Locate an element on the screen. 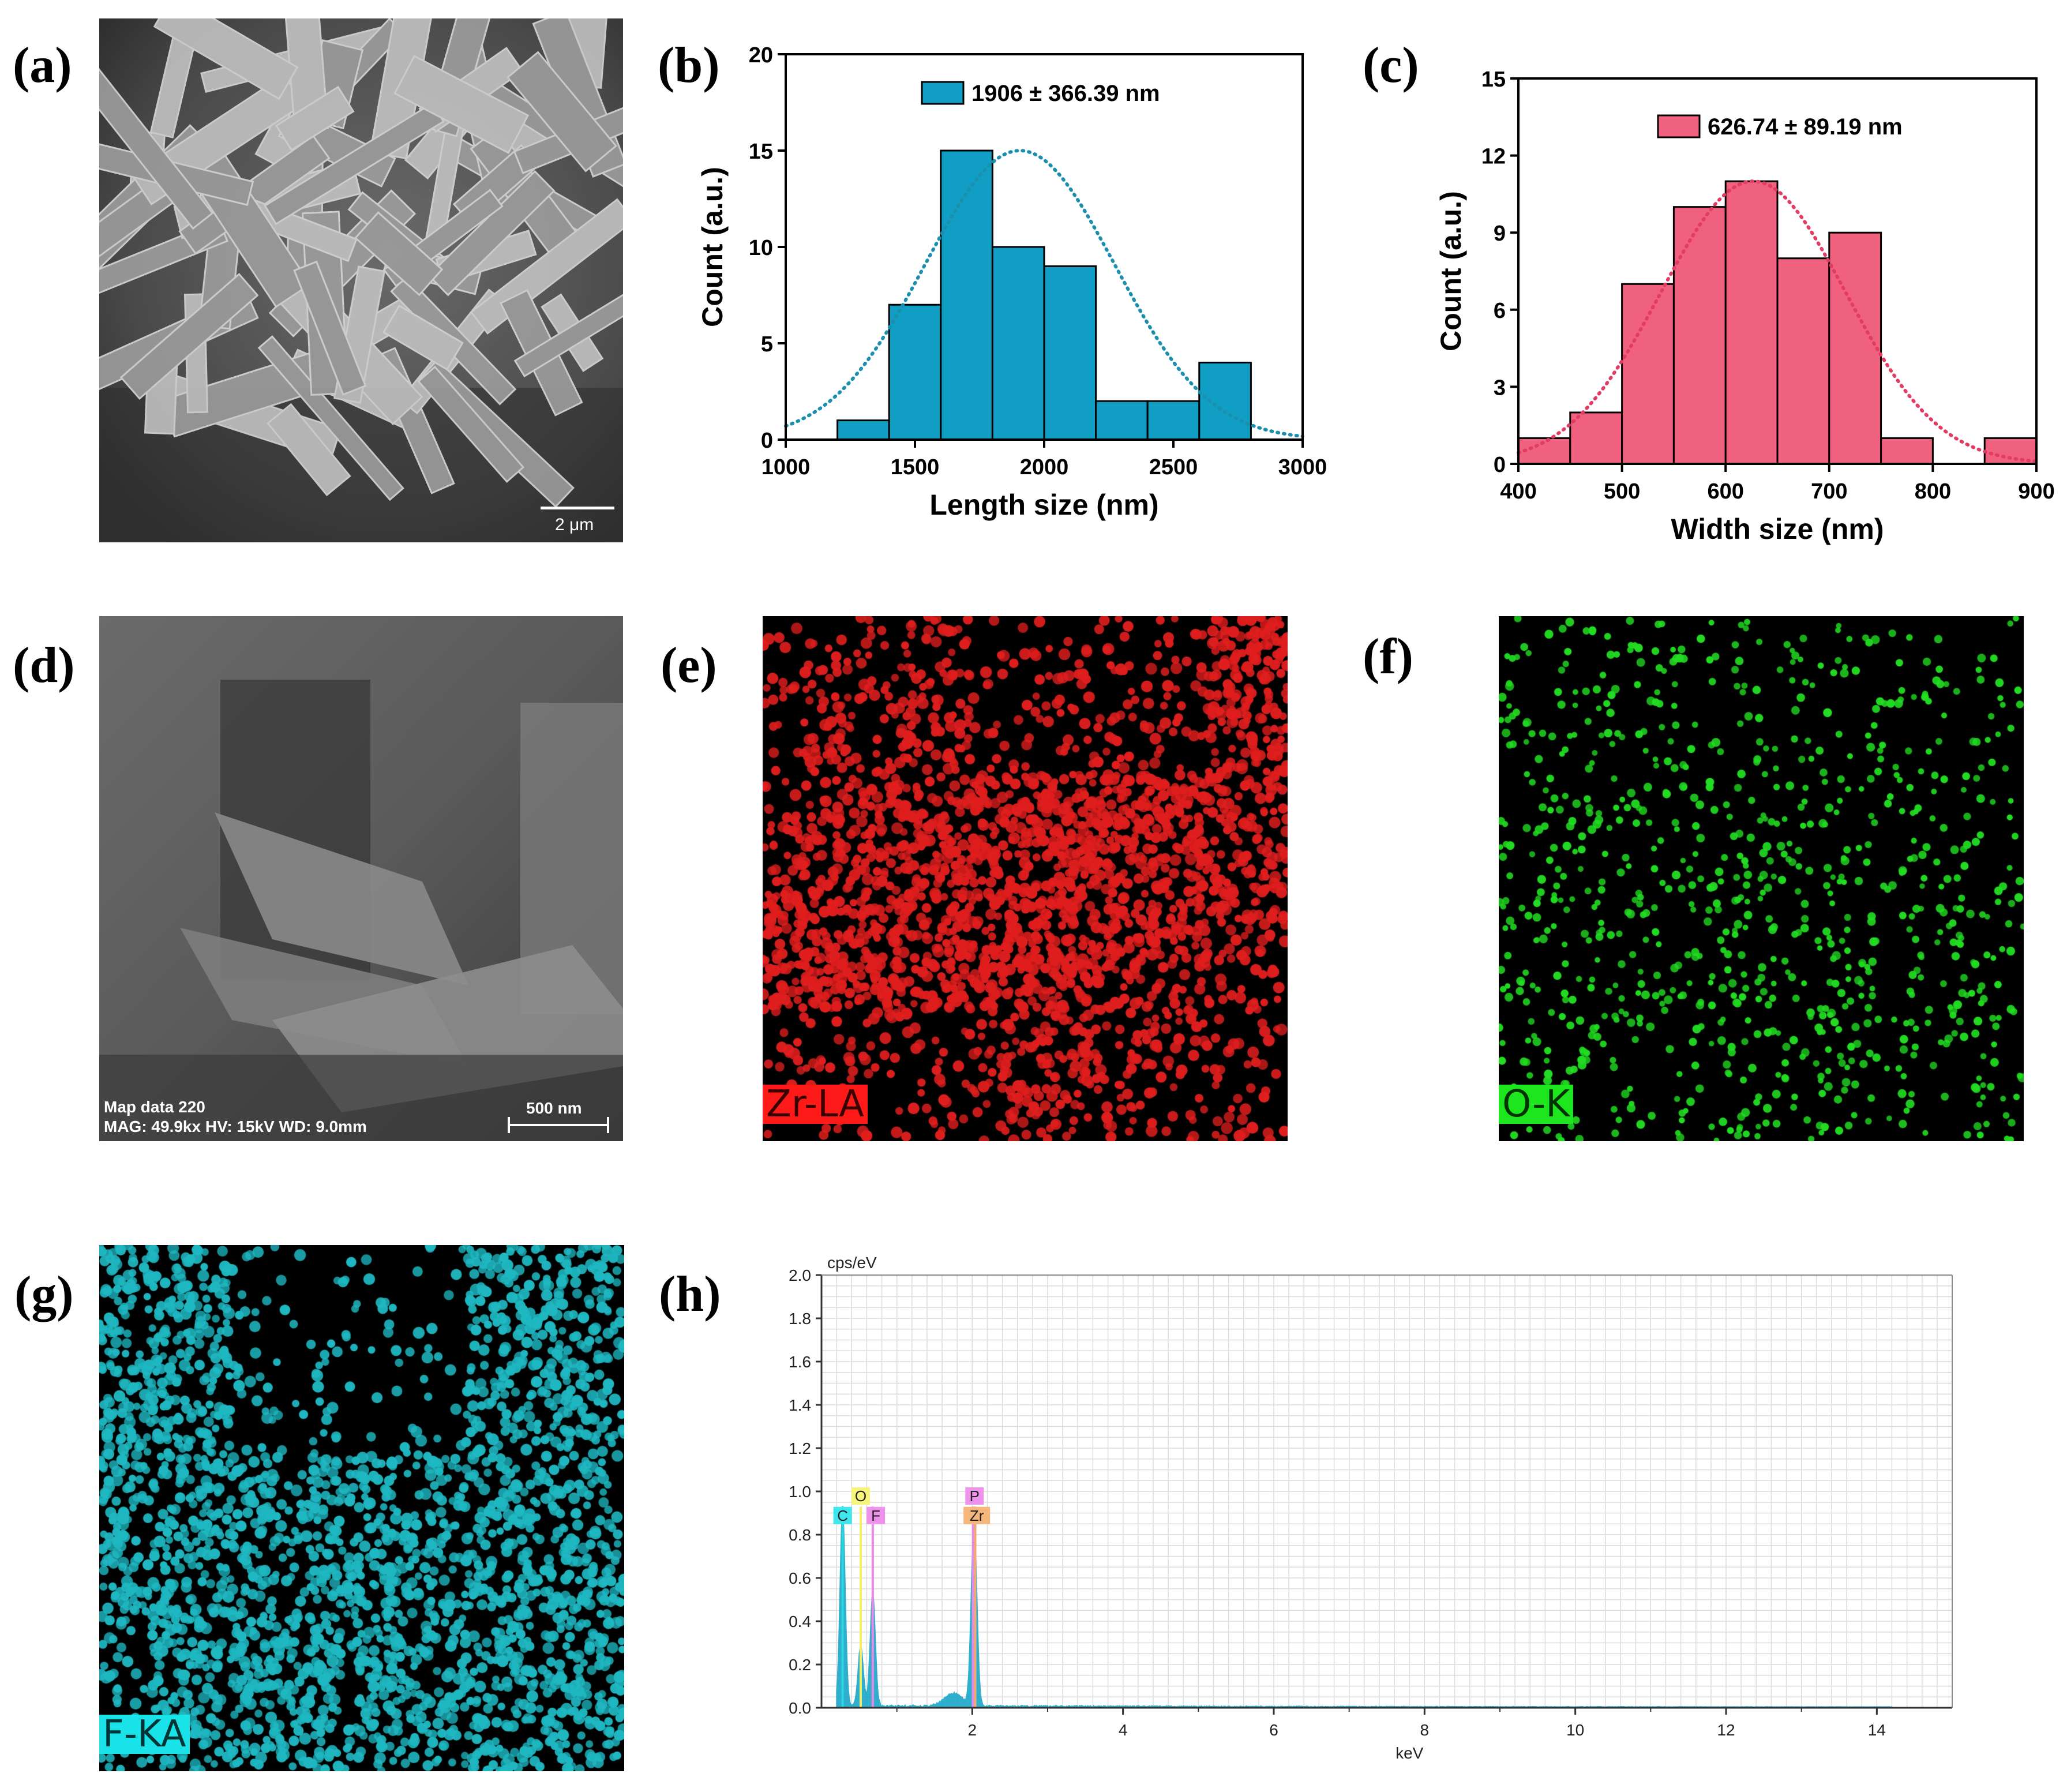  map-tag-f: F-KA is located at coordinates (144, 1735).